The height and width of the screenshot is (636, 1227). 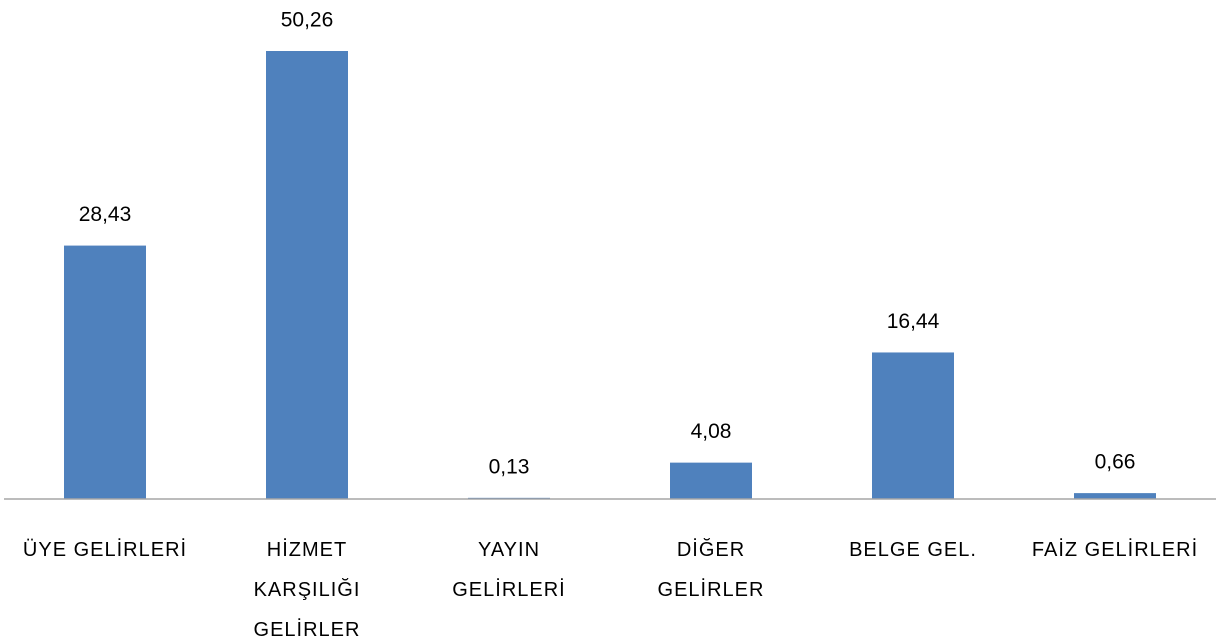 I want to click on x-tick-label: HİZMET KARŞILIĞI GELİRLER, so click(x=307, y=587).